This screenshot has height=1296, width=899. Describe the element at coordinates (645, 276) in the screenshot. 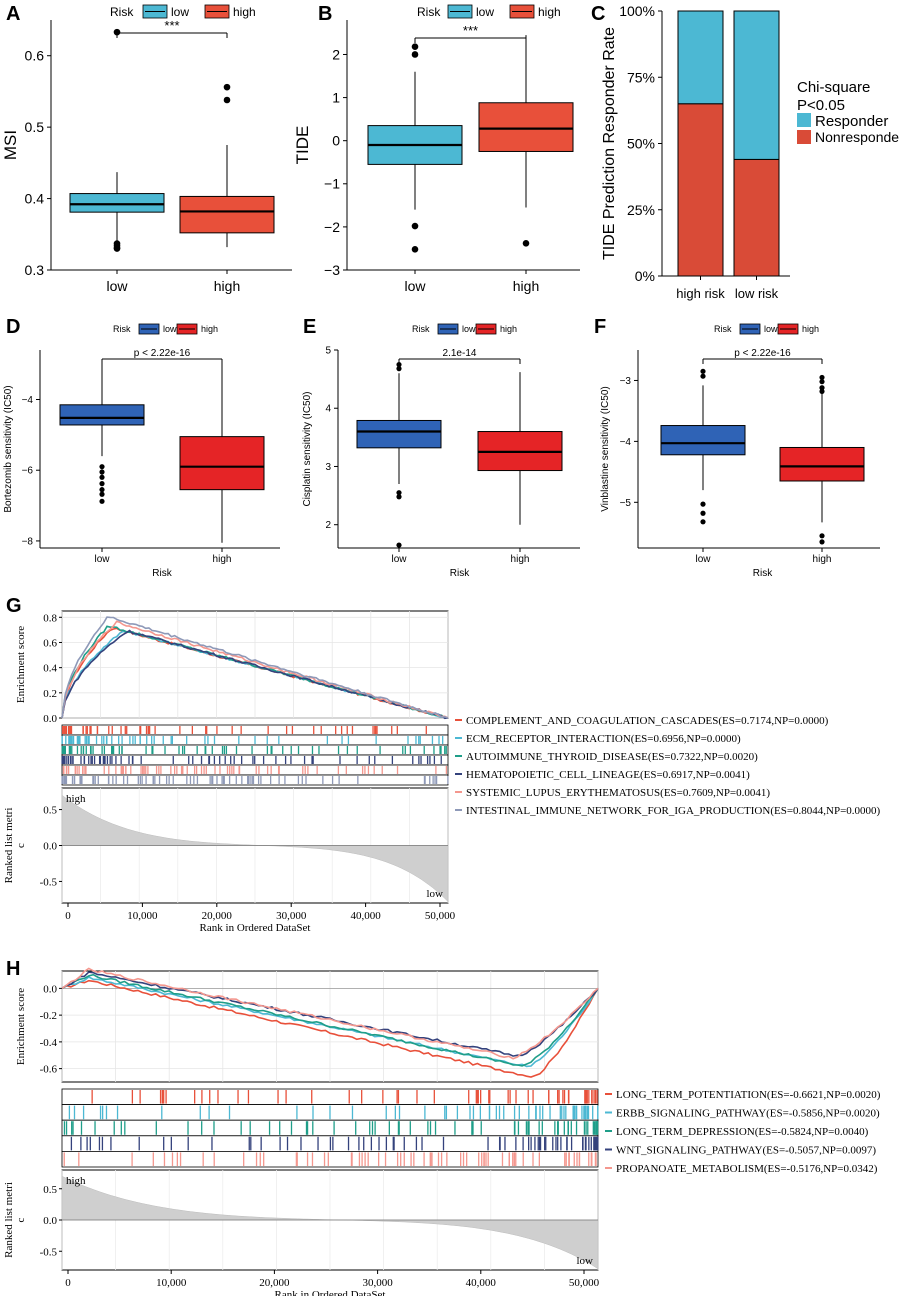

I see `y-tick-label: 0%` at that location.